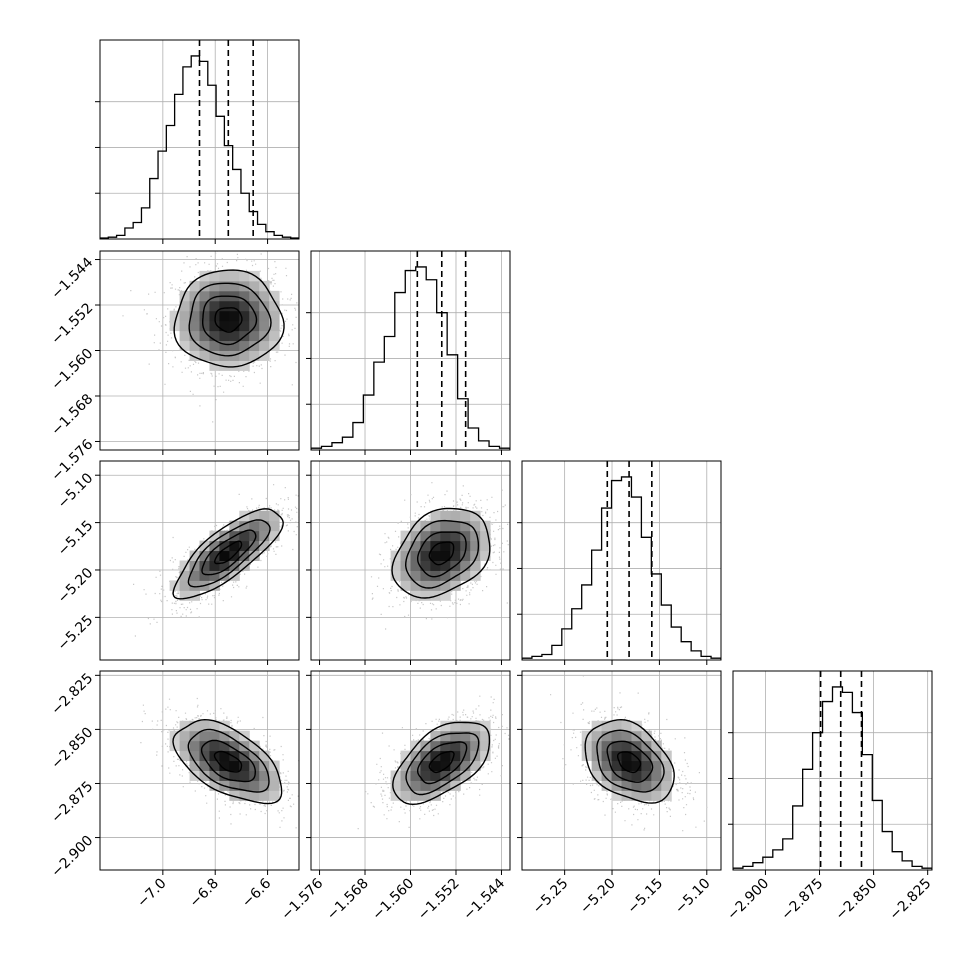 The width and height of the screenshot is (970, 970). Describe the element at coordinates (256, 892) in the screenshot. I see `xtick-label: −6.6` at that location.